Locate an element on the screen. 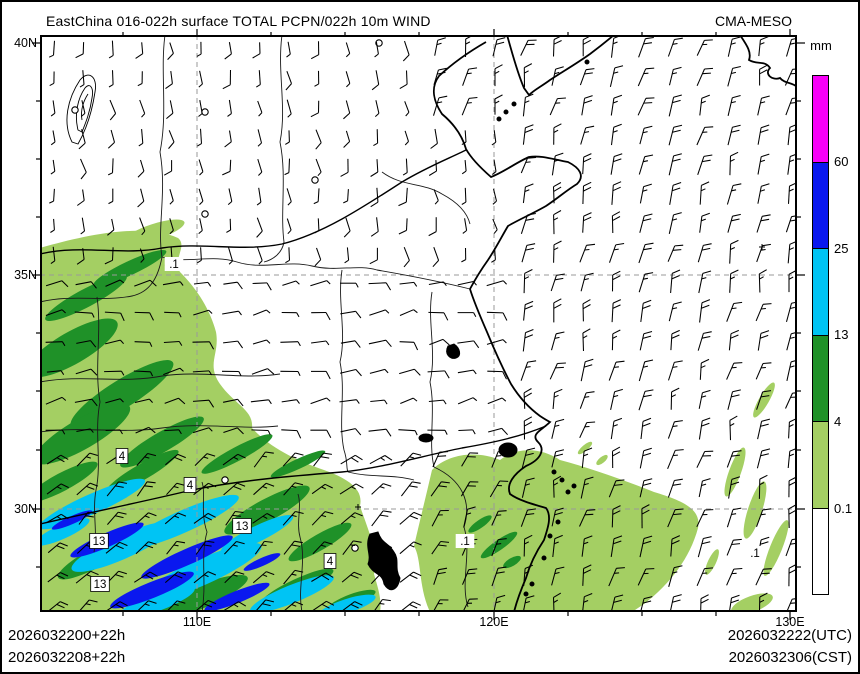 The width and height of the screenshot is (860, 674). colorbar-seg-magenta is located at coordinates (820, 119).